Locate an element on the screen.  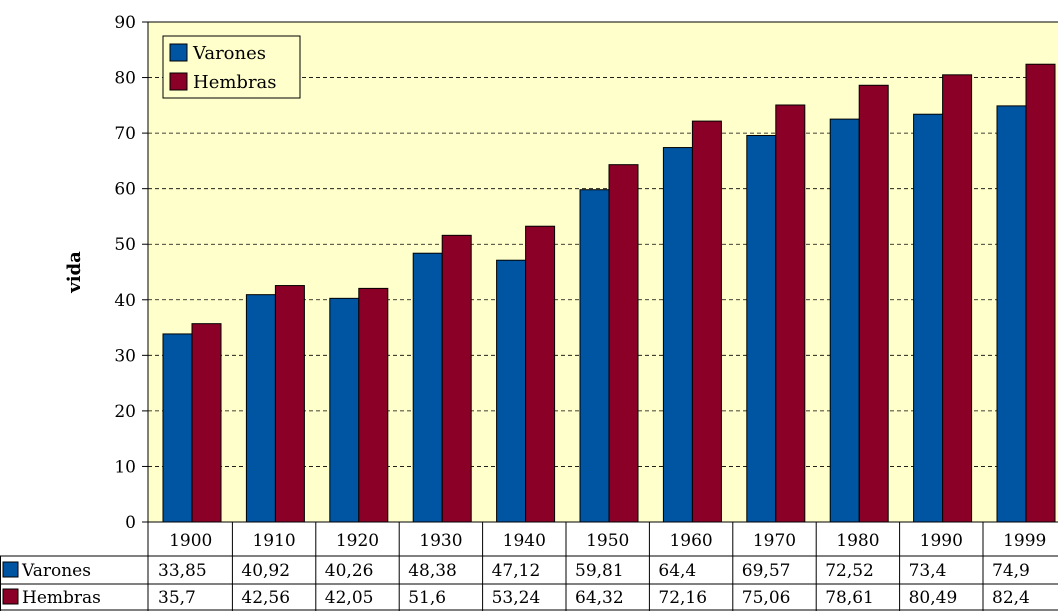
x-tick-label-1940: 1940 is located at coordinates (524, 541).